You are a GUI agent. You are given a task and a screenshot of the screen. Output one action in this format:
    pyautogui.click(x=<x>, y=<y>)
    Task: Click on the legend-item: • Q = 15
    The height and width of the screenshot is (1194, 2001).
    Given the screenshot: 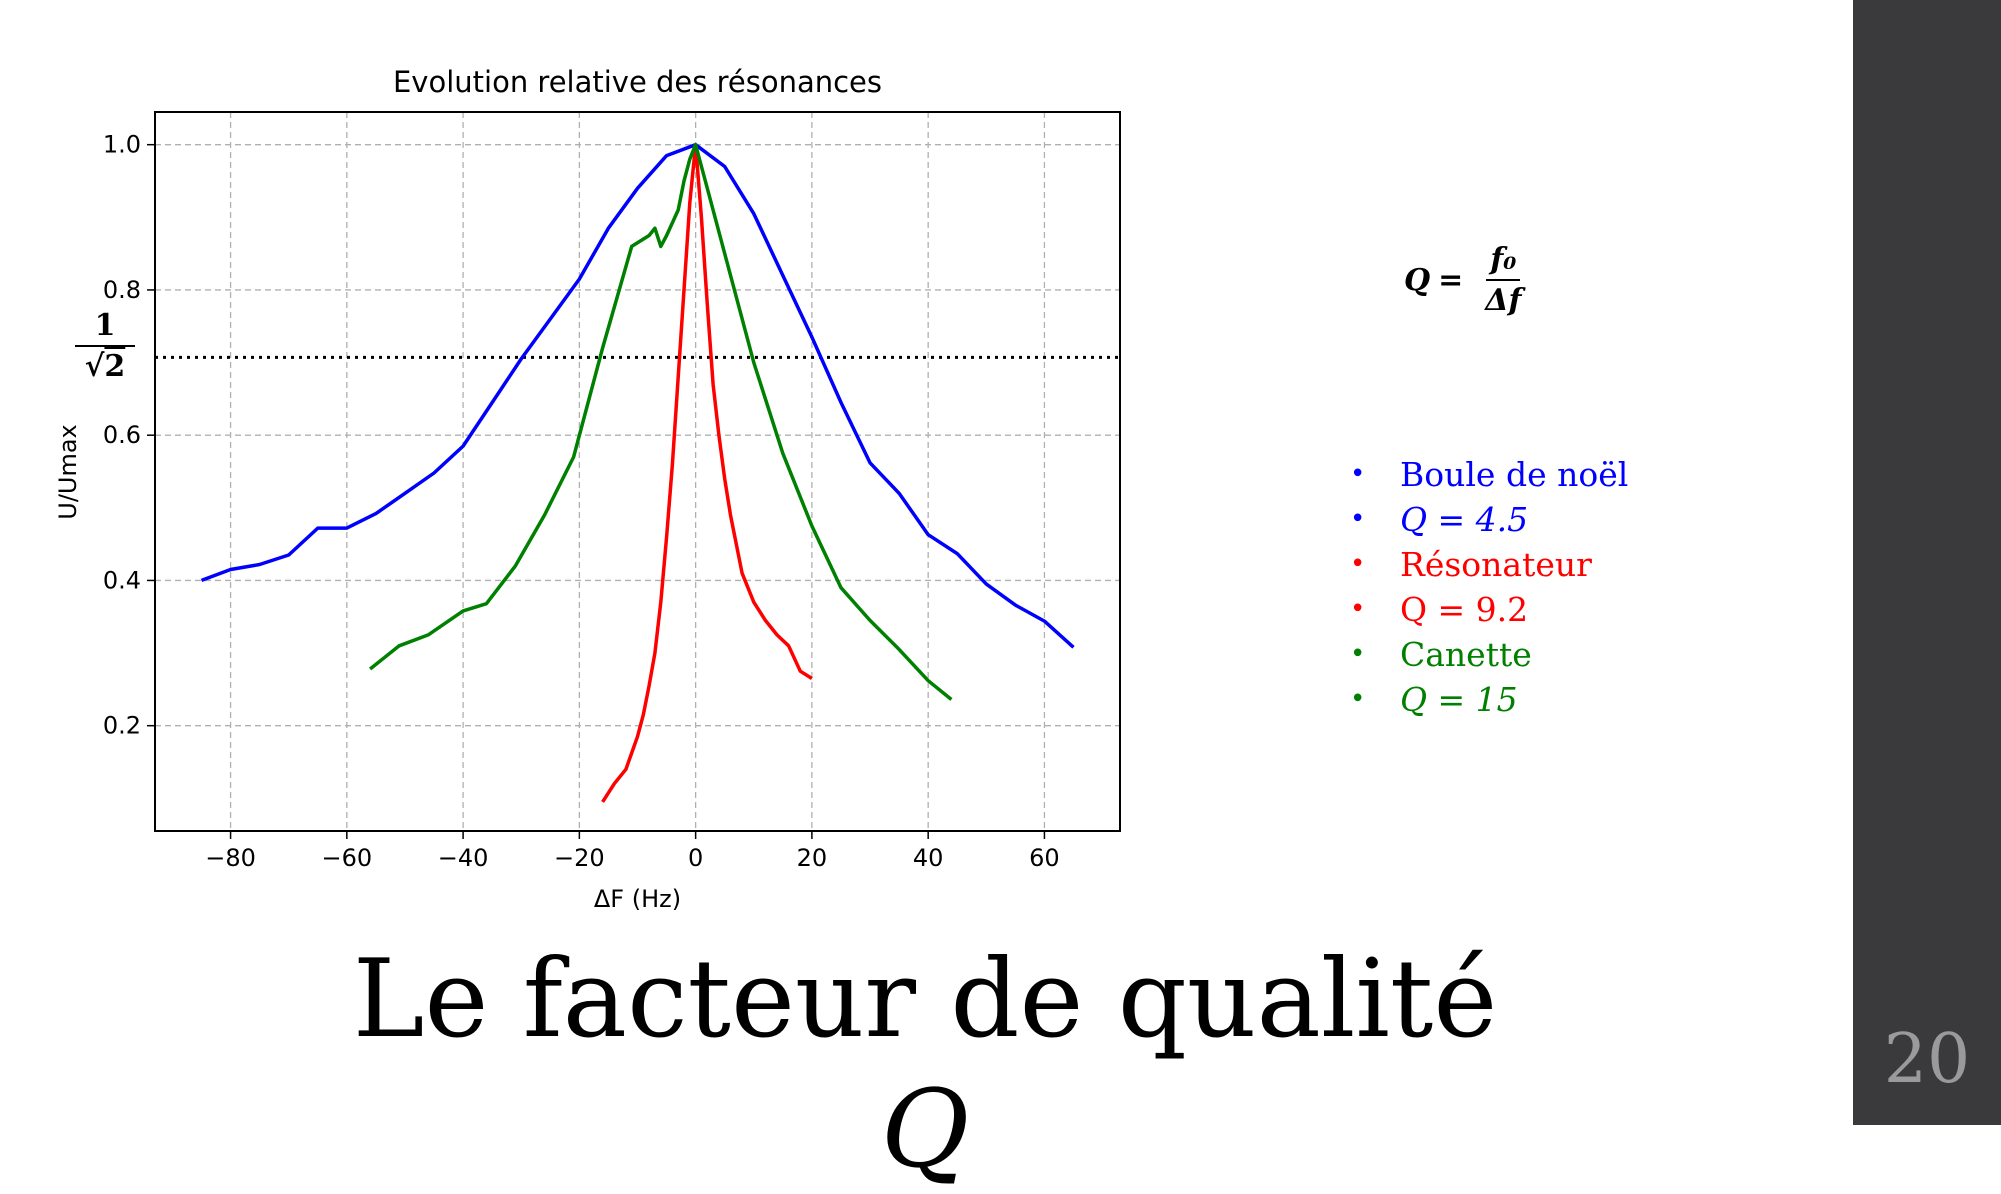 What is the action you would take?
    pyautogui.click(x=1489, y=699)
    